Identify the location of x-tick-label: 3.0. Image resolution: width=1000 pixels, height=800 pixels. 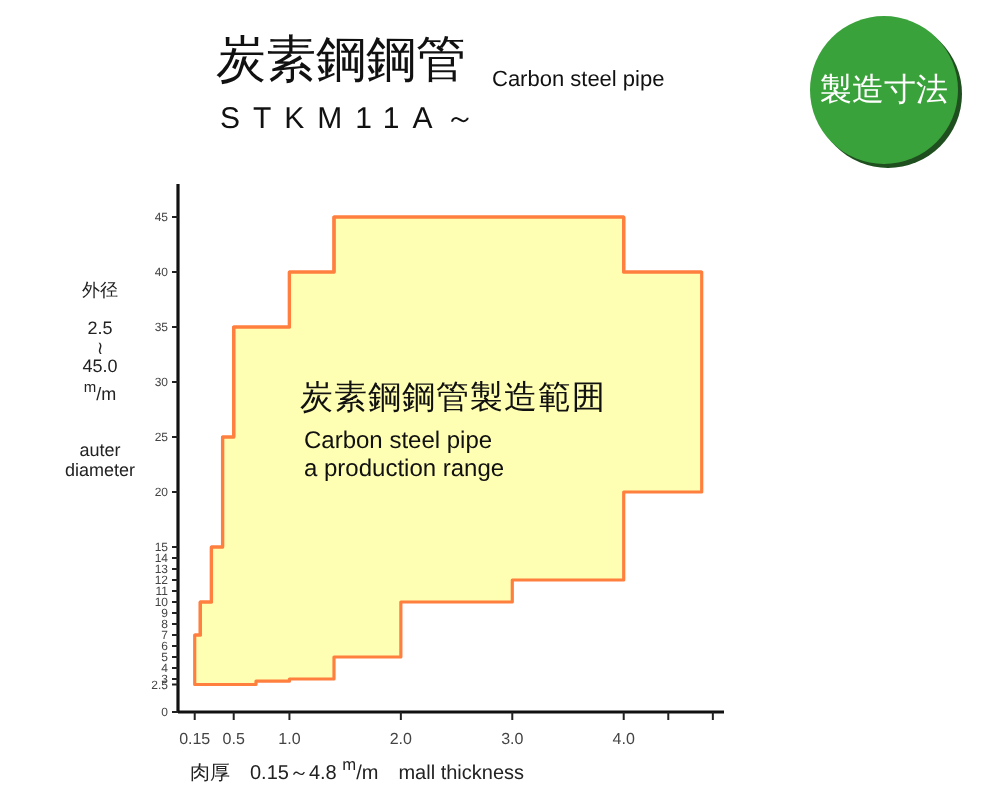
(513, 739).